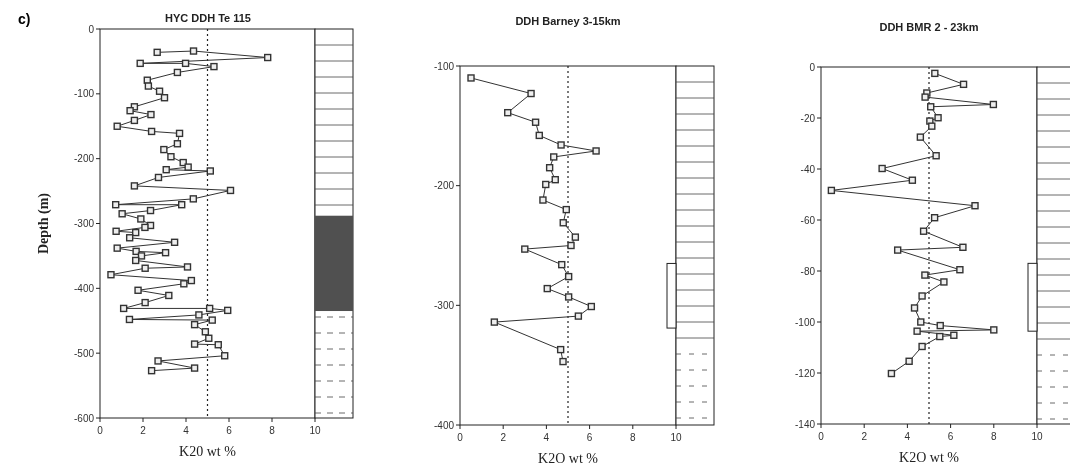 The width and height of the screenshot is (1078, 472). I want to click on chart-title: DDH BMR 2 - 23km, so click(929, 27).